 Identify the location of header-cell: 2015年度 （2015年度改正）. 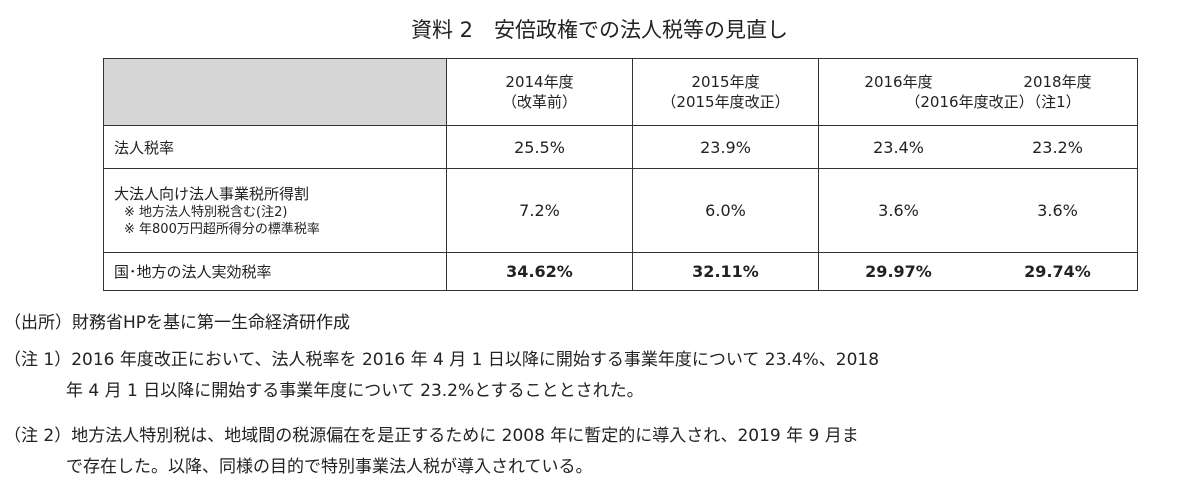
(725, 92).